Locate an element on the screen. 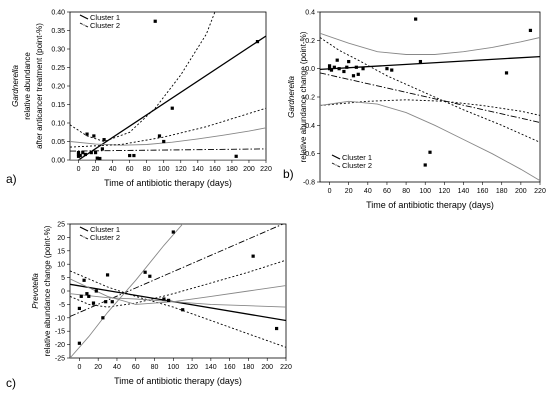 Image resolution: width=550 pixels, height=411 pixels. y-tick-label: -25 is located at coordinates (60, 359).